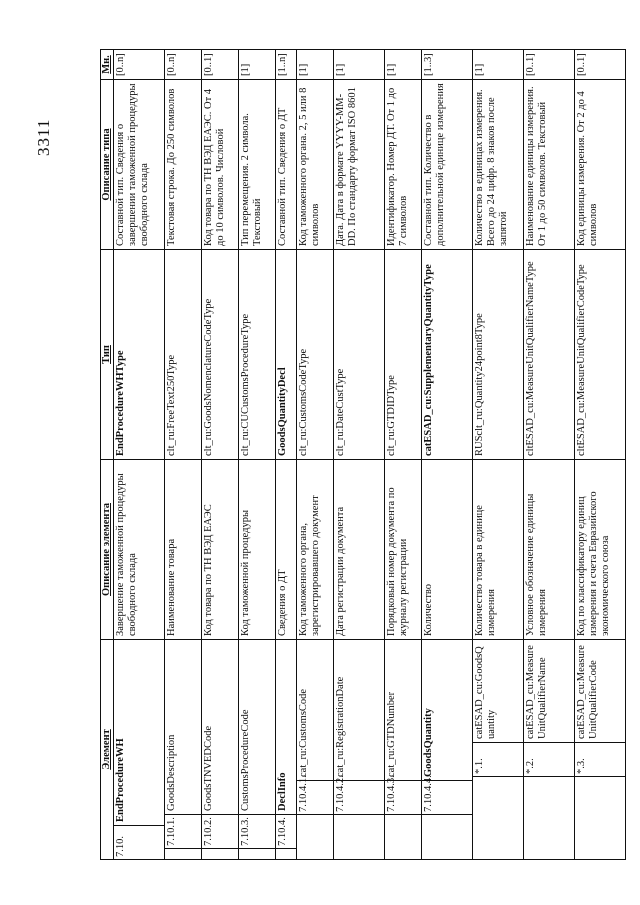  Describe the element at coordinates (428, 742) in the screenshot. I see `element-name: GoodsQuantity` at that location.